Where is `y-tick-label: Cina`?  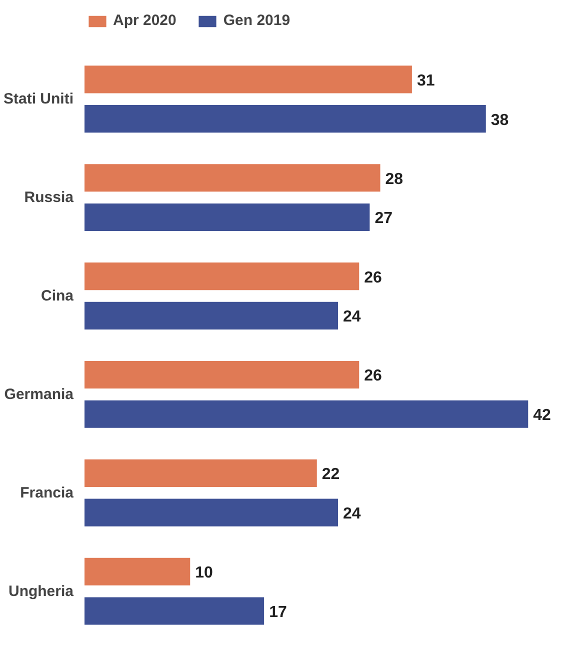 y-tick-label: Cina is located at coordinates (57, 295).